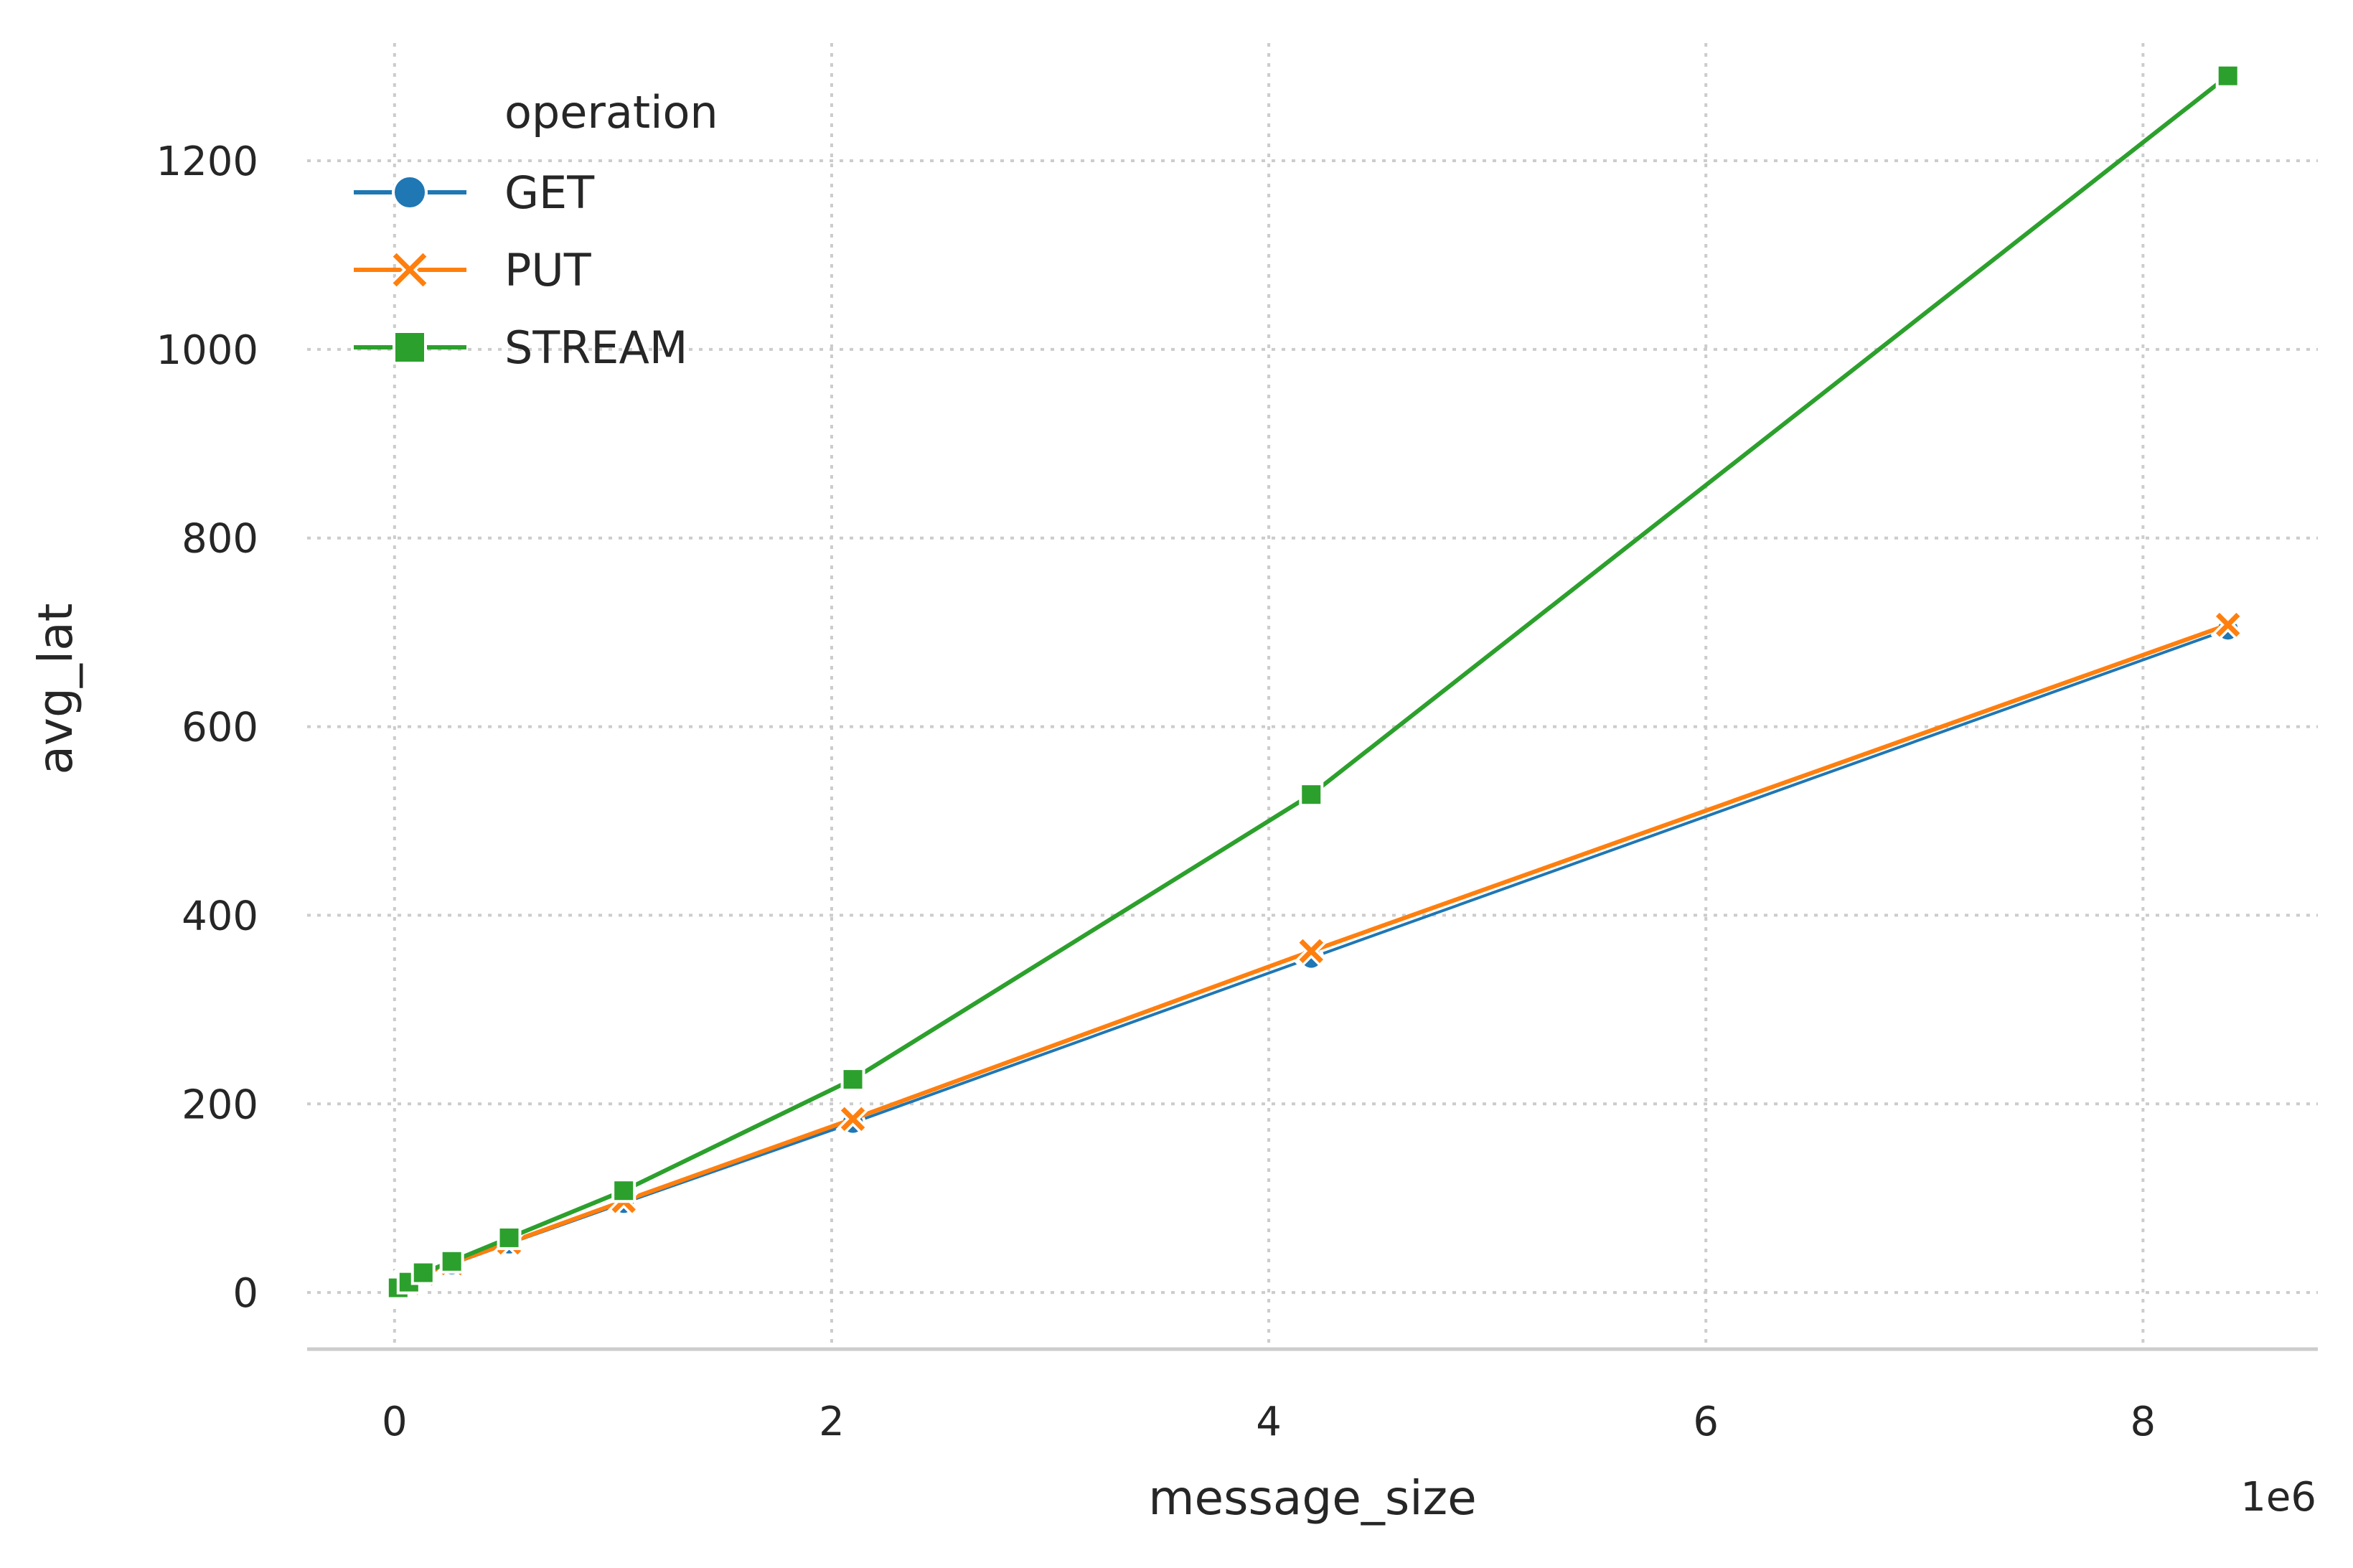 Image resolution: width=2353 pixels, height=1568 pixels. What do you see at coordinates (473, 270) in the screenshot?
I see `legend-item-put: PUT` at bounding box center [473, 270].